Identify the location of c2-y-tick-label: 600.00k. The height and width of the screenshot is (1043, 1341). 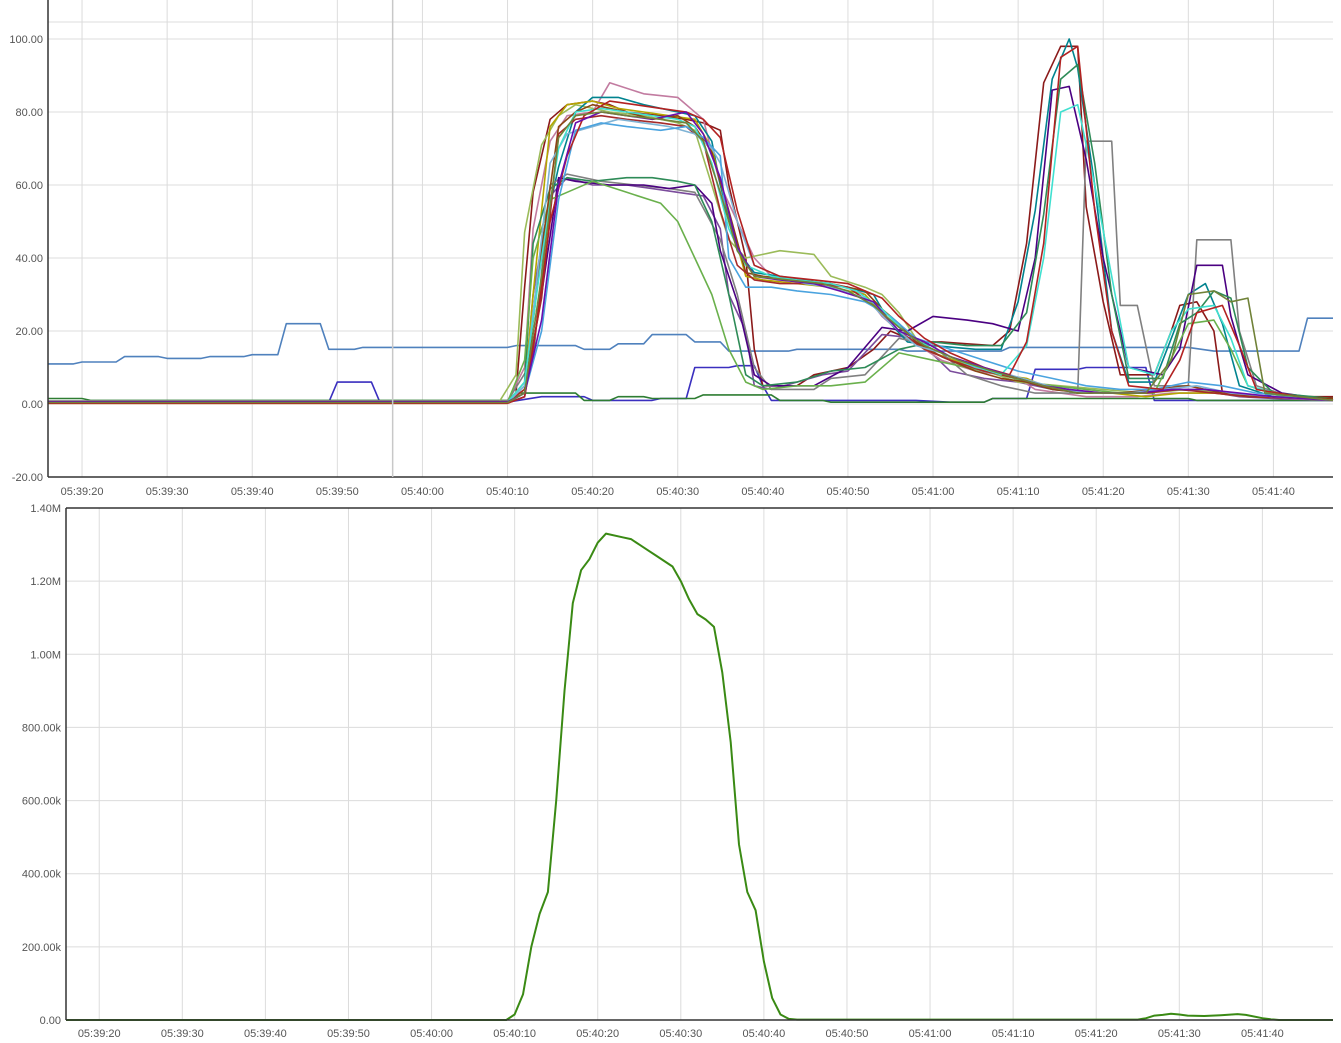
(42, 802).